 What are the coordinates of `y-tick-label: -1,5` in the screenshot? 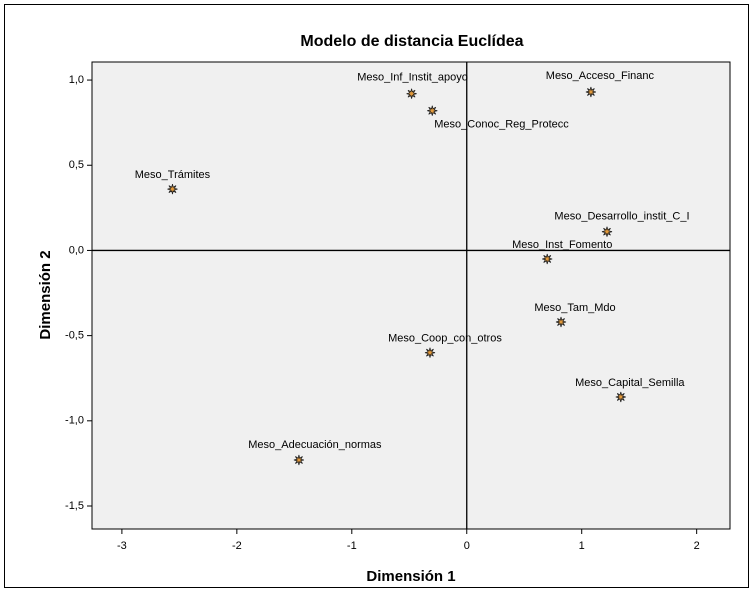 It's located at (74, 506).